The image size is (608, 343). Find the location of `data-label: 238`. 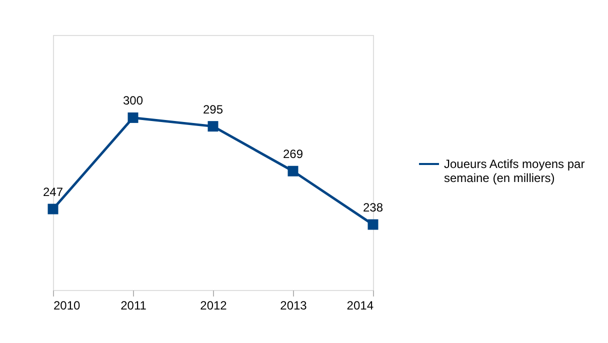

data-label: 238 is located at coordinates (373, 207).